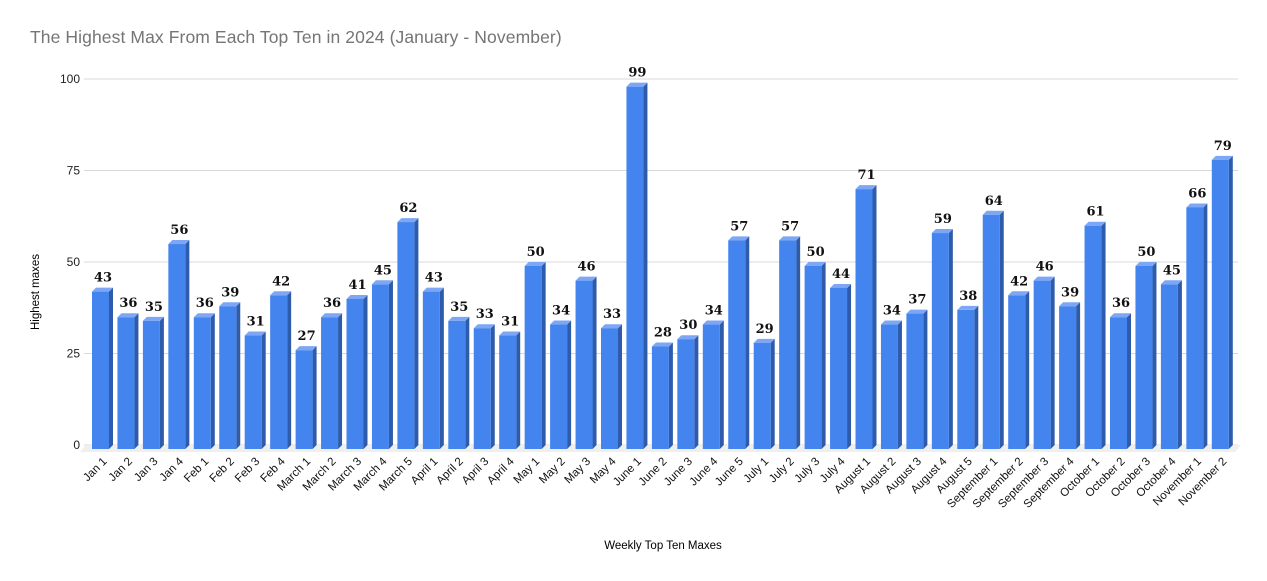 This screenshot has height=581, width=1267. Describe the element at coordinates (943, 219) in the screenshot. I see `bar-value-label: 59` at that location.